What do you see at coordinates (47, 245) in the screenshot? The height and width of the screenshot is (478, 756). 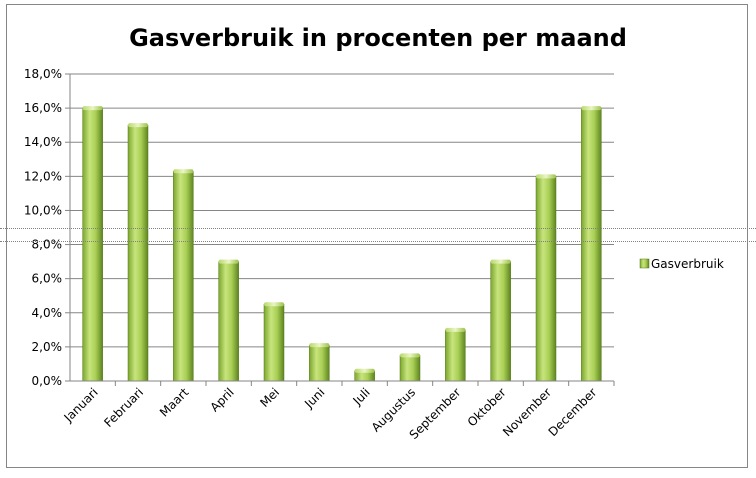 I see `y-tick-label: 8,0%` at bounding box center [47, 245].